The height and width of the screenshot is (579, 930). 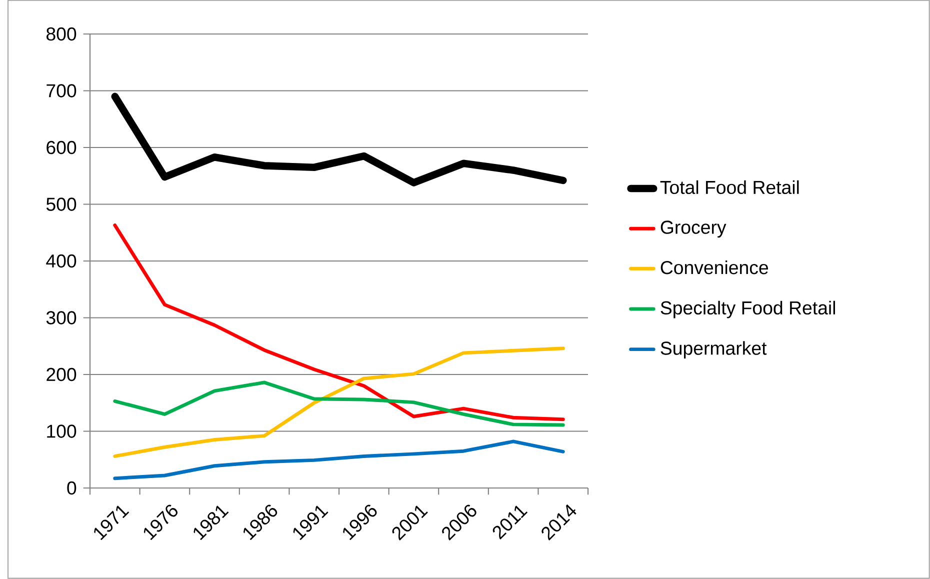 I want to click on legend-label: Total Food Retail, so click(x=729, y=187).